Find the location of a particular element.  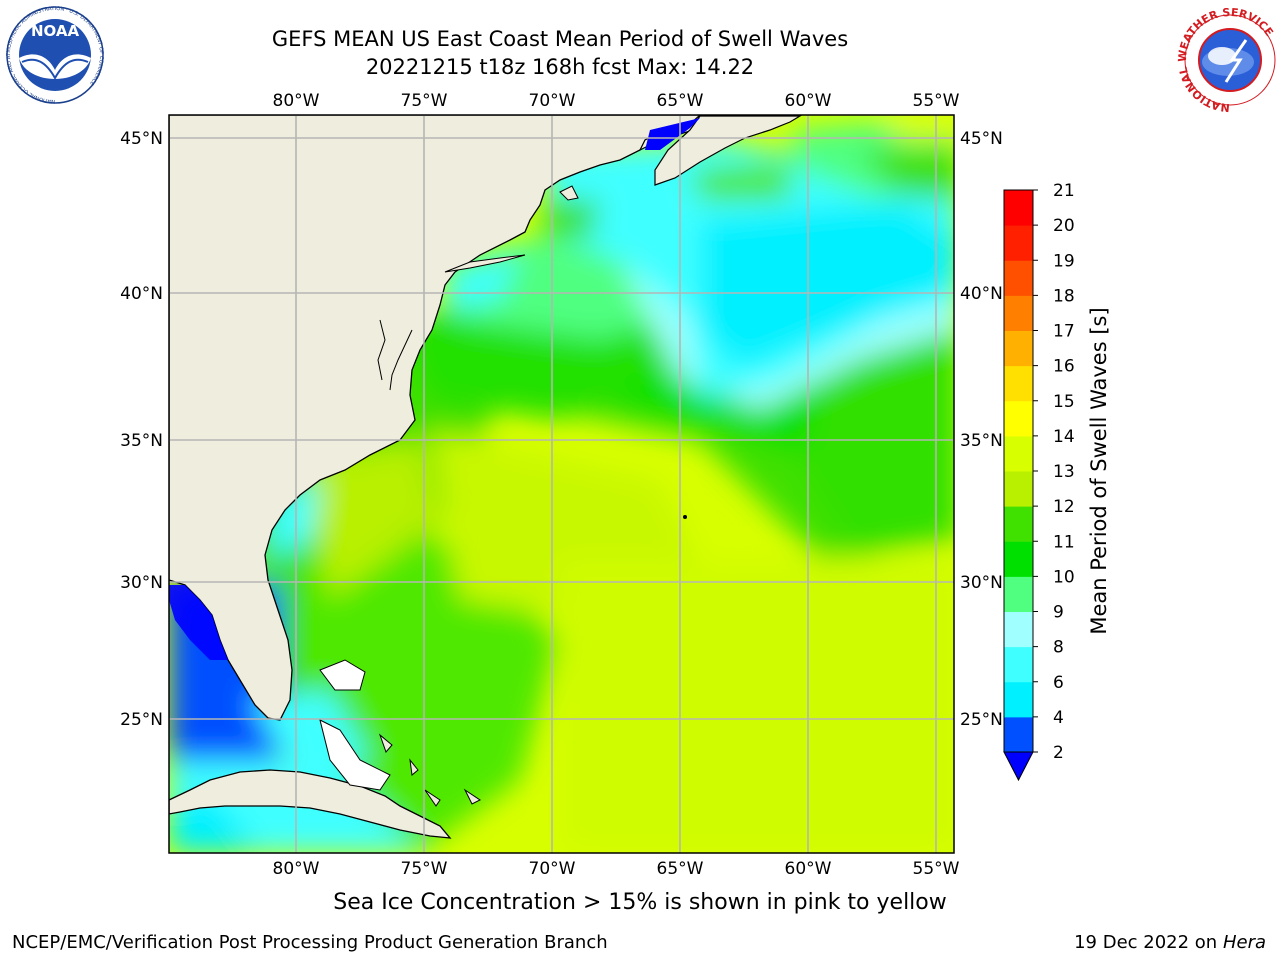

lat-labels-left: 45°N 40°N 35°N 30°N 25°N is located at coordinates (141, 429).